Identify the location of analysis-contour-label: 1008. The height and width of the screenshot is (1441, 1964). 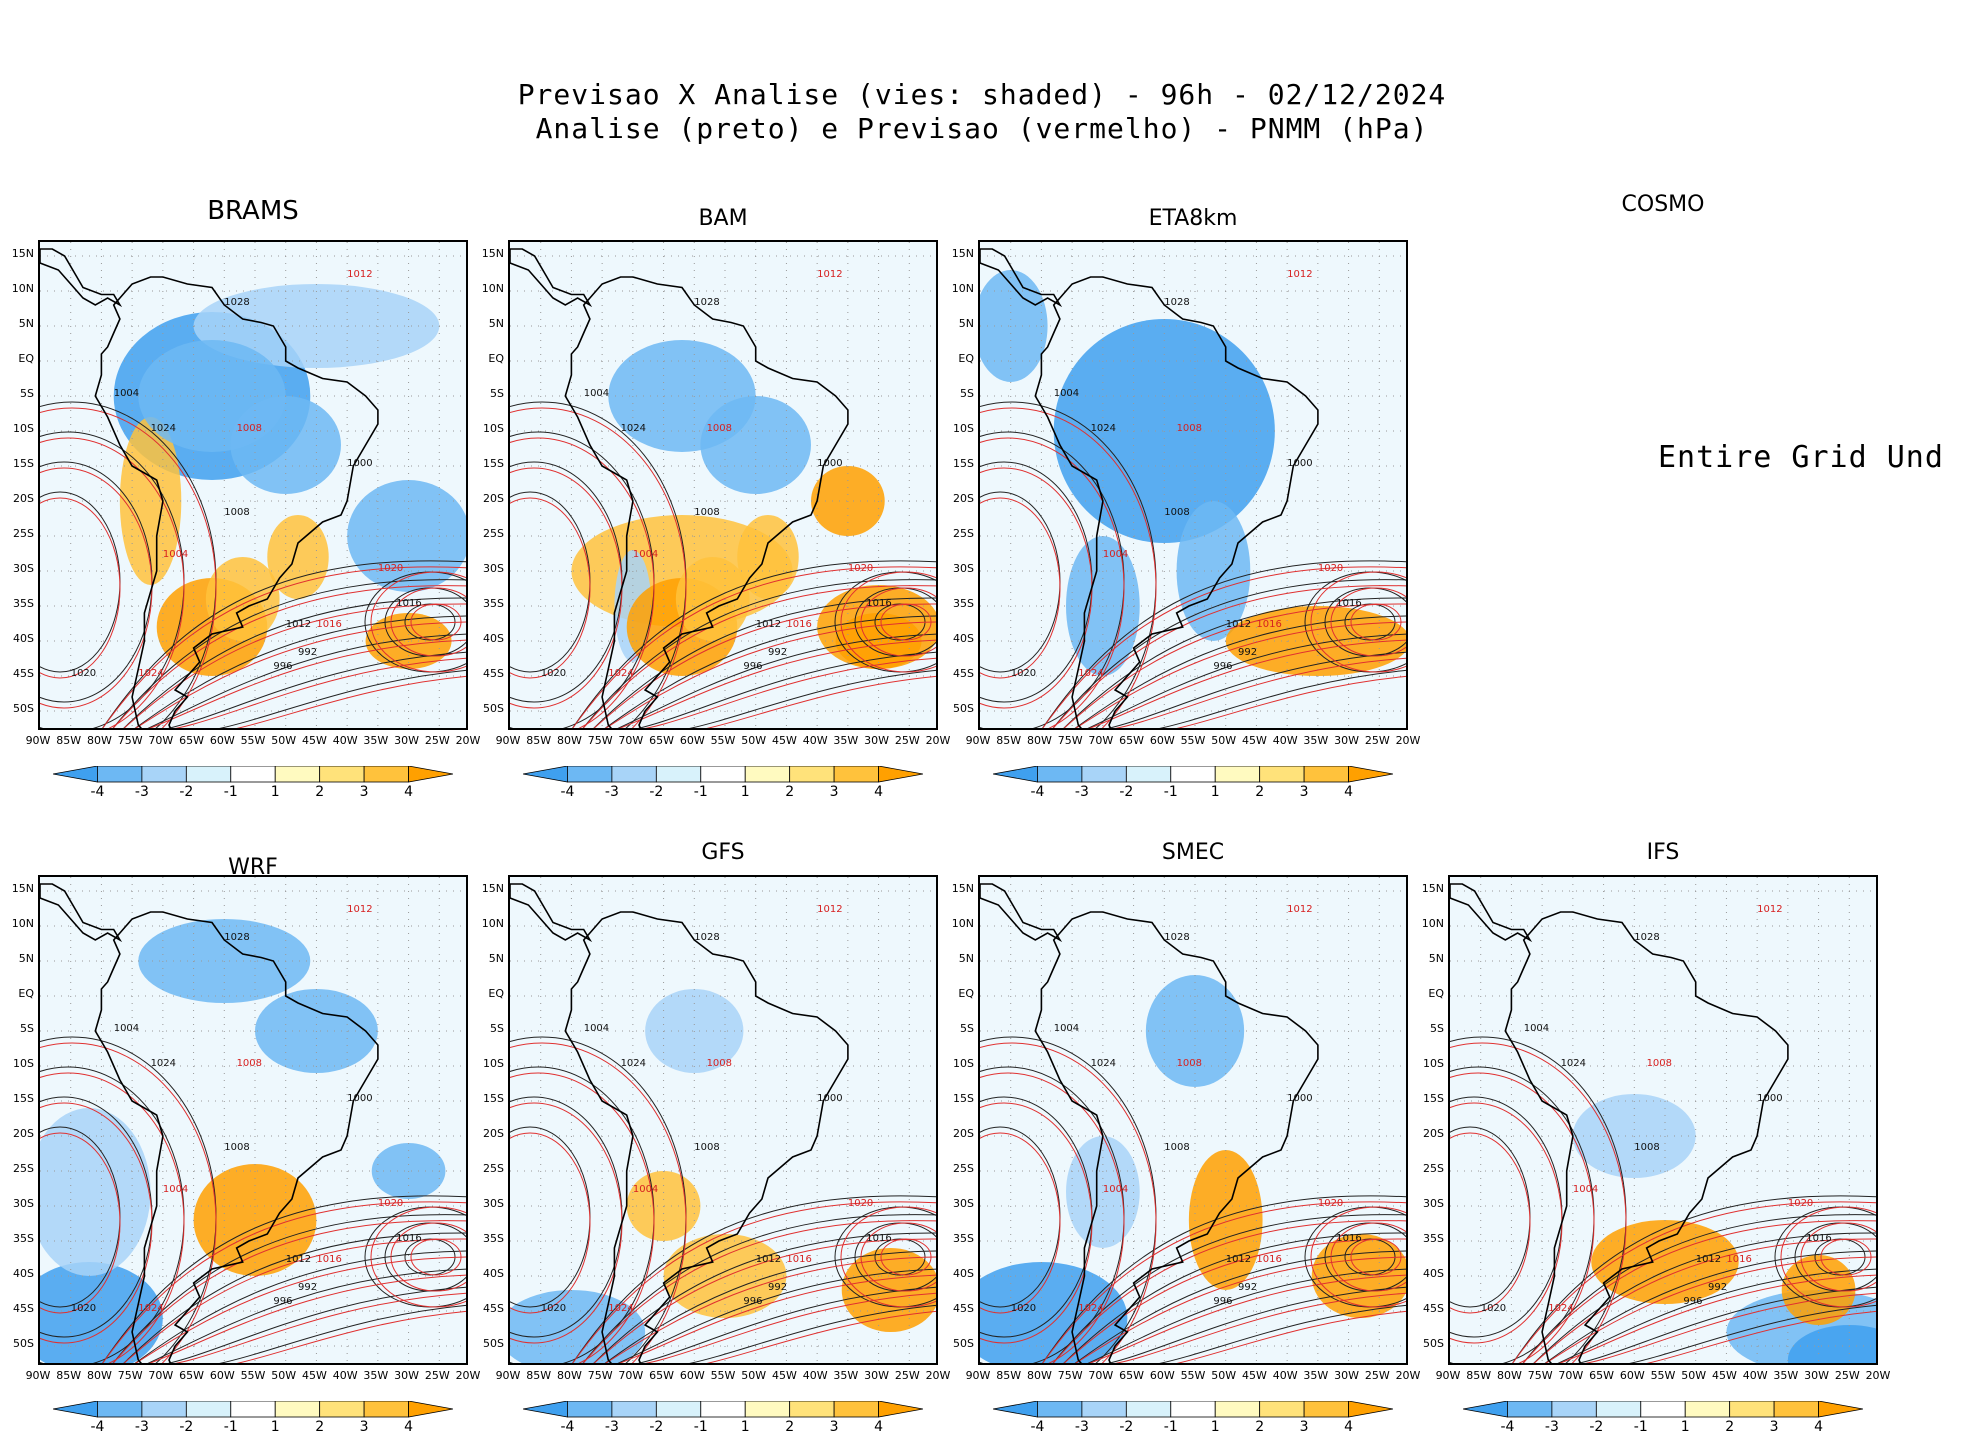
(1176, 512).